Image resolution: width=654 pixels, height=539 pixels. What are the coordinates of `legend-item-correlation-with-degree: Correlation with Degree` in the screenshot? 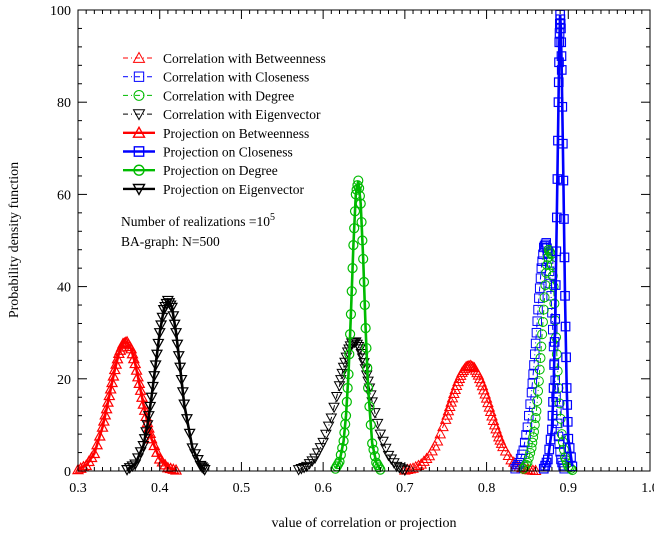 It's located at (208, 95).